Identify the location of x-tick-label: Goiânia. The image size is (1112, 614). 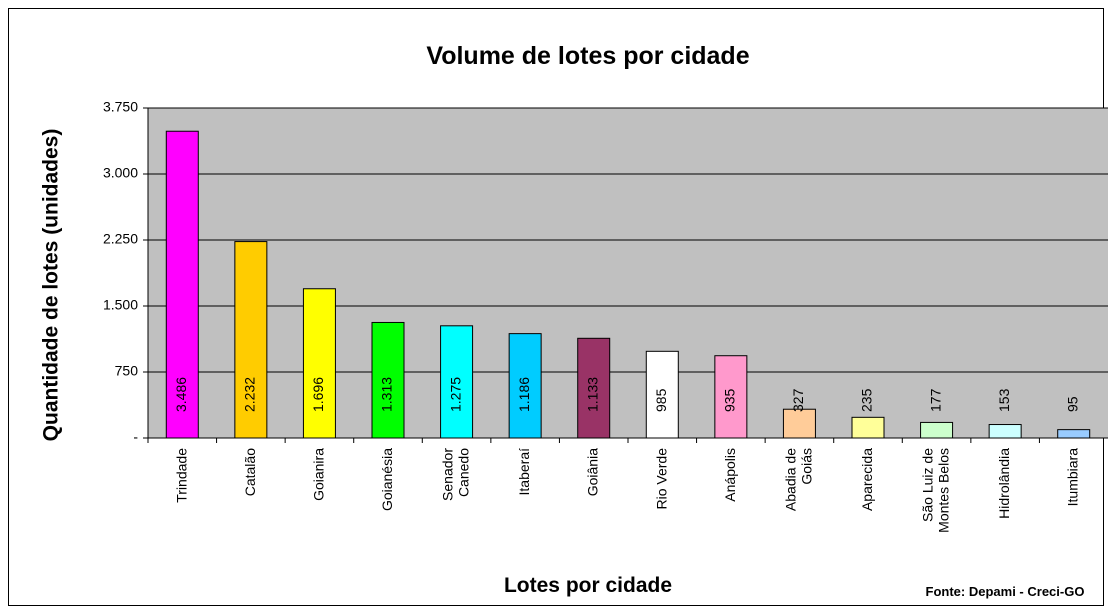
(592, 472).